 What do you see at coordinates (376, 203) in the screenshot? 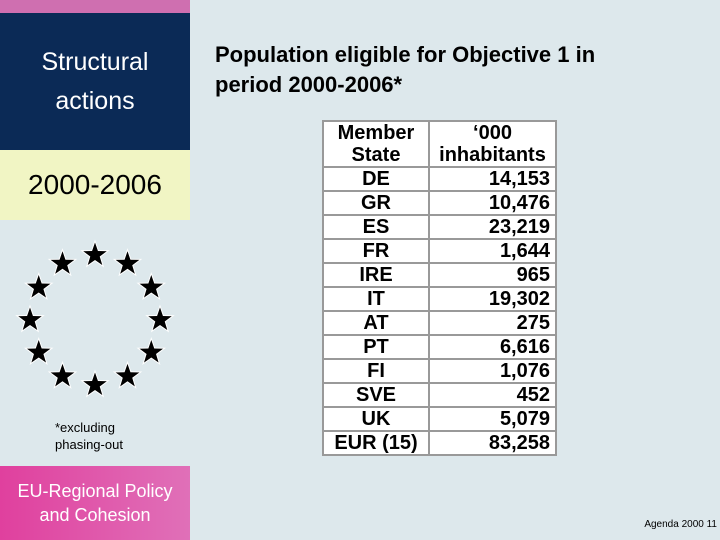
I see `state-cell: GR` at bounding box center [376, 203].